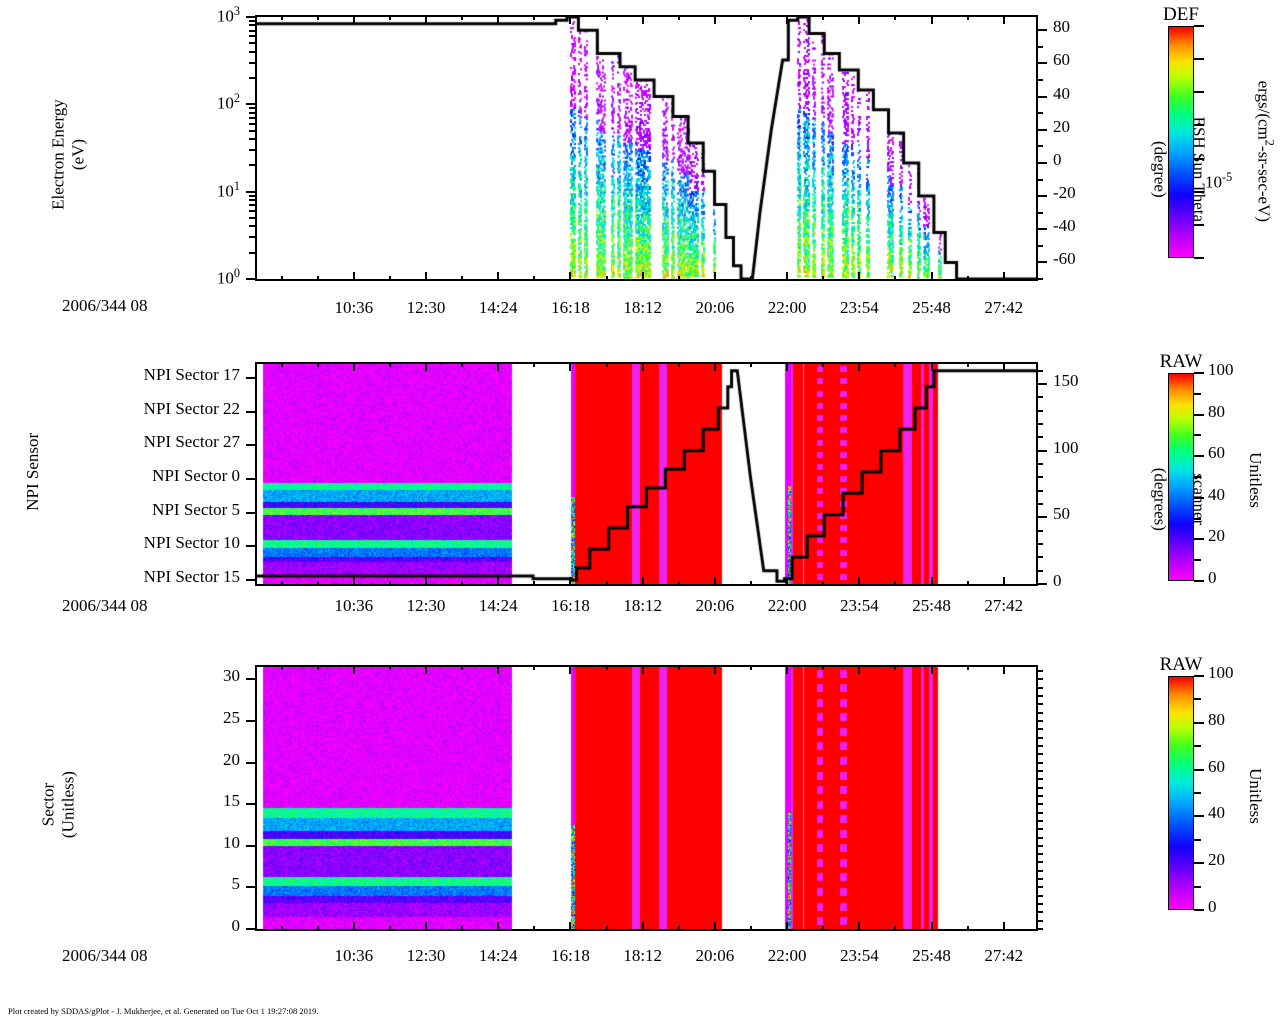 This screenshot has width=1280, height=1024. What do you see at coordinates (1181, 664) in the screenshot?
I see `colorbar-title-raw-panel3: RAW` at bounding box center [1181, 664].